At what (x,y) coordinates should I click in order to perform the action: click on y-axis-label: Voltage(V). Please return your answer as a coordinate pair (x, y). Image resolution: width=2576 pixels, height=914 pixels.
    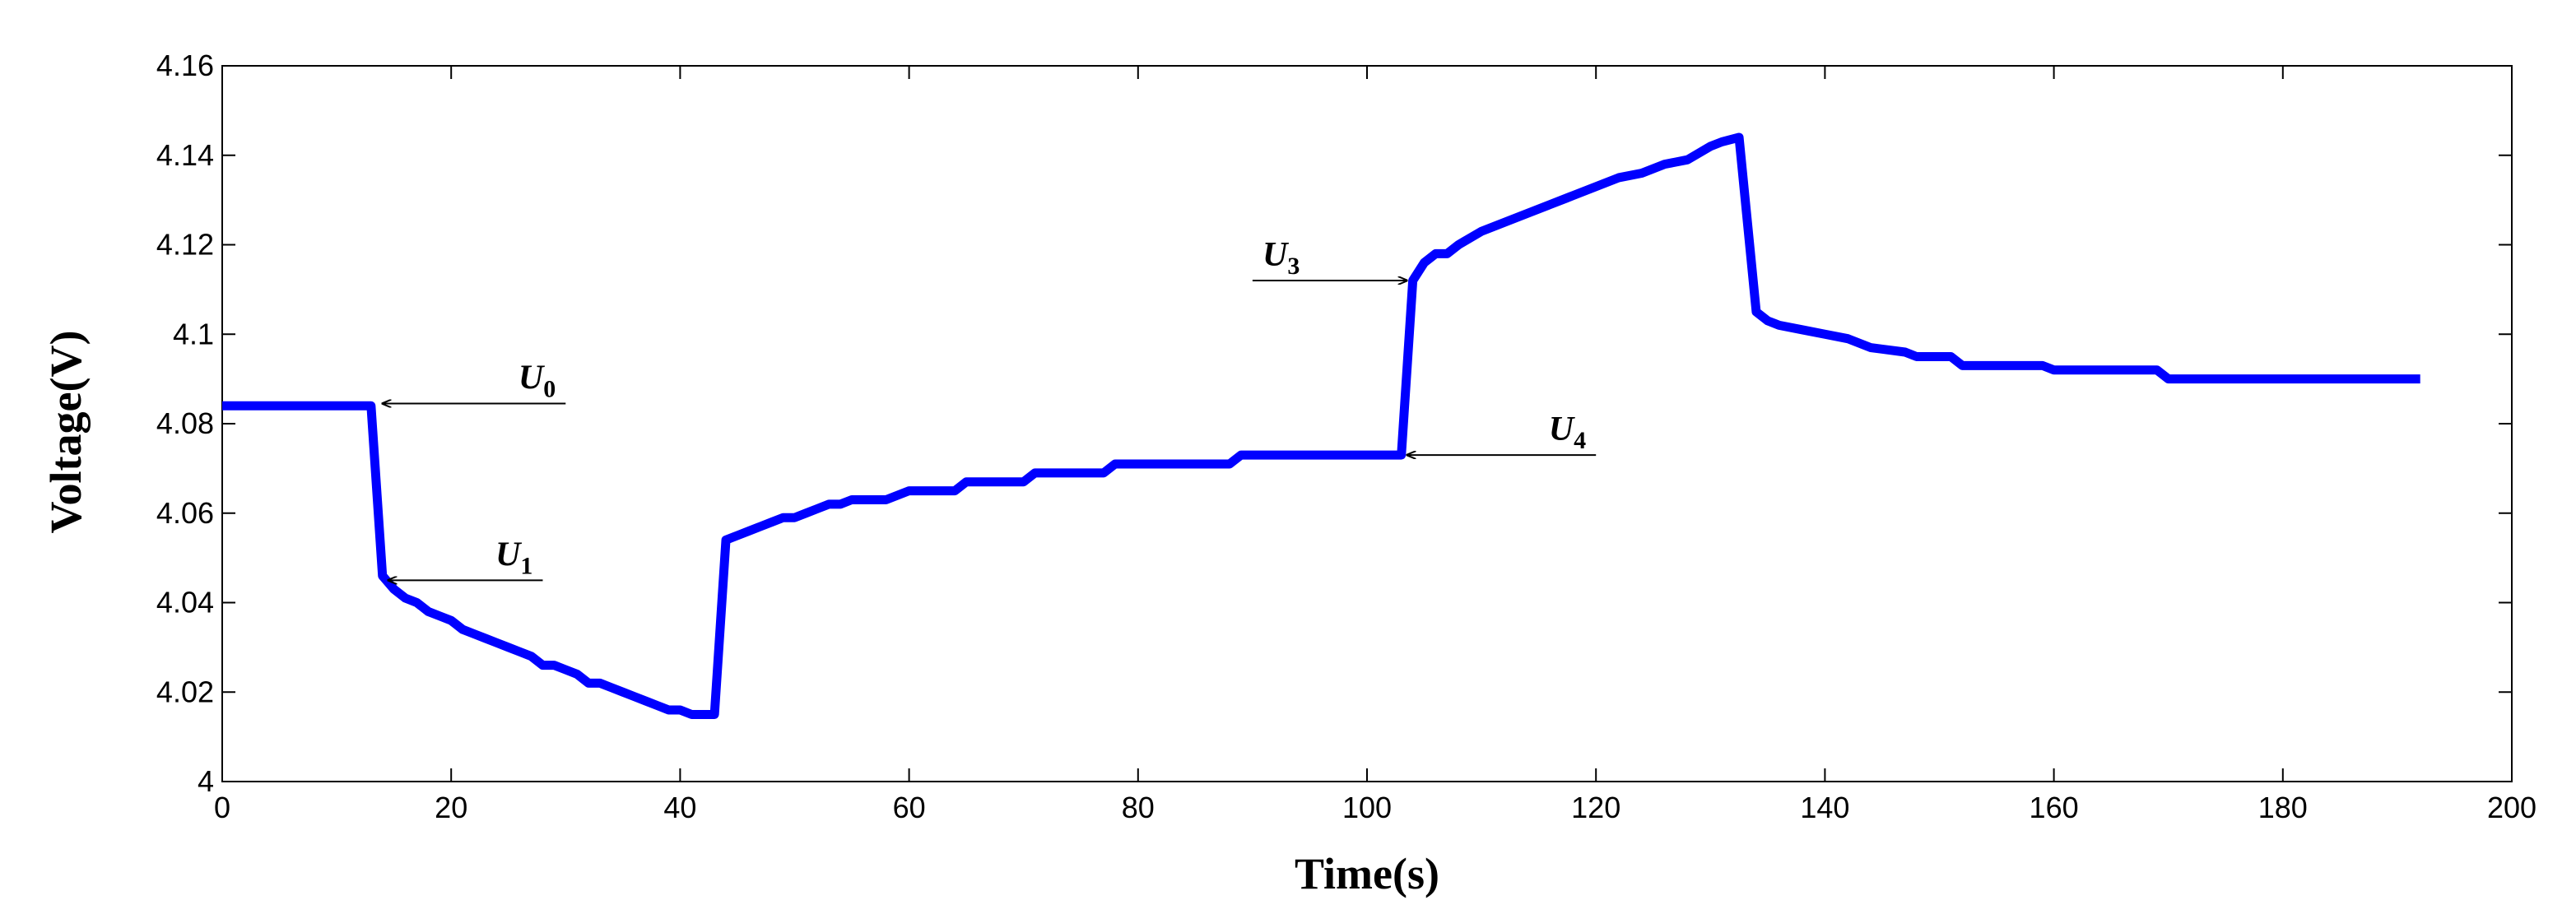
    Looking at the image, I should click on (66, 432).